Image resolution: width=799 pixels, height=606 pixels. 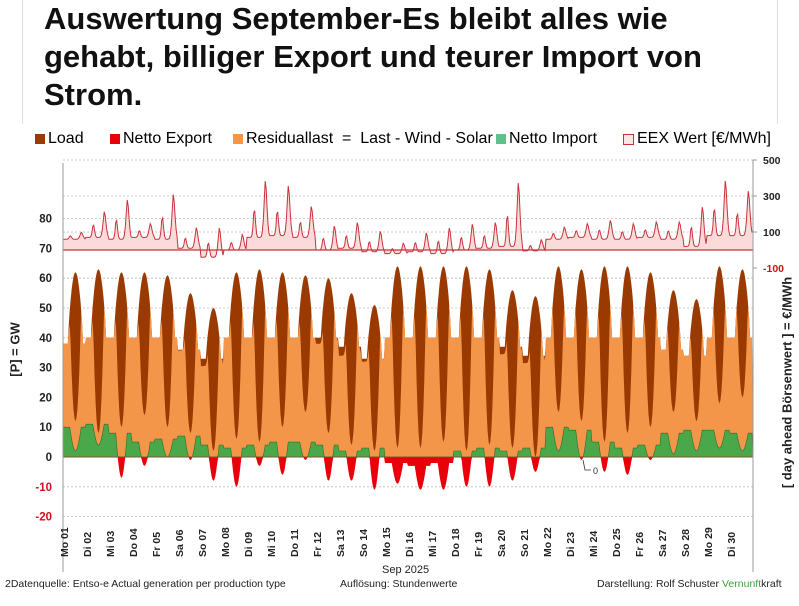 I want to click on annotation-zero: 0, so click(x=595, y=471).